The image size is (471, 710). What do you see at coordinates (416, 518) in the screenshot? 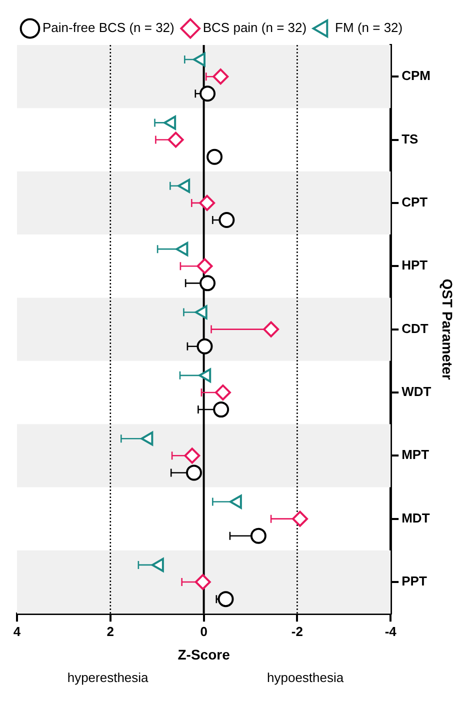
I see `y-tick-label: MDT` at bounding box center [416, 518].